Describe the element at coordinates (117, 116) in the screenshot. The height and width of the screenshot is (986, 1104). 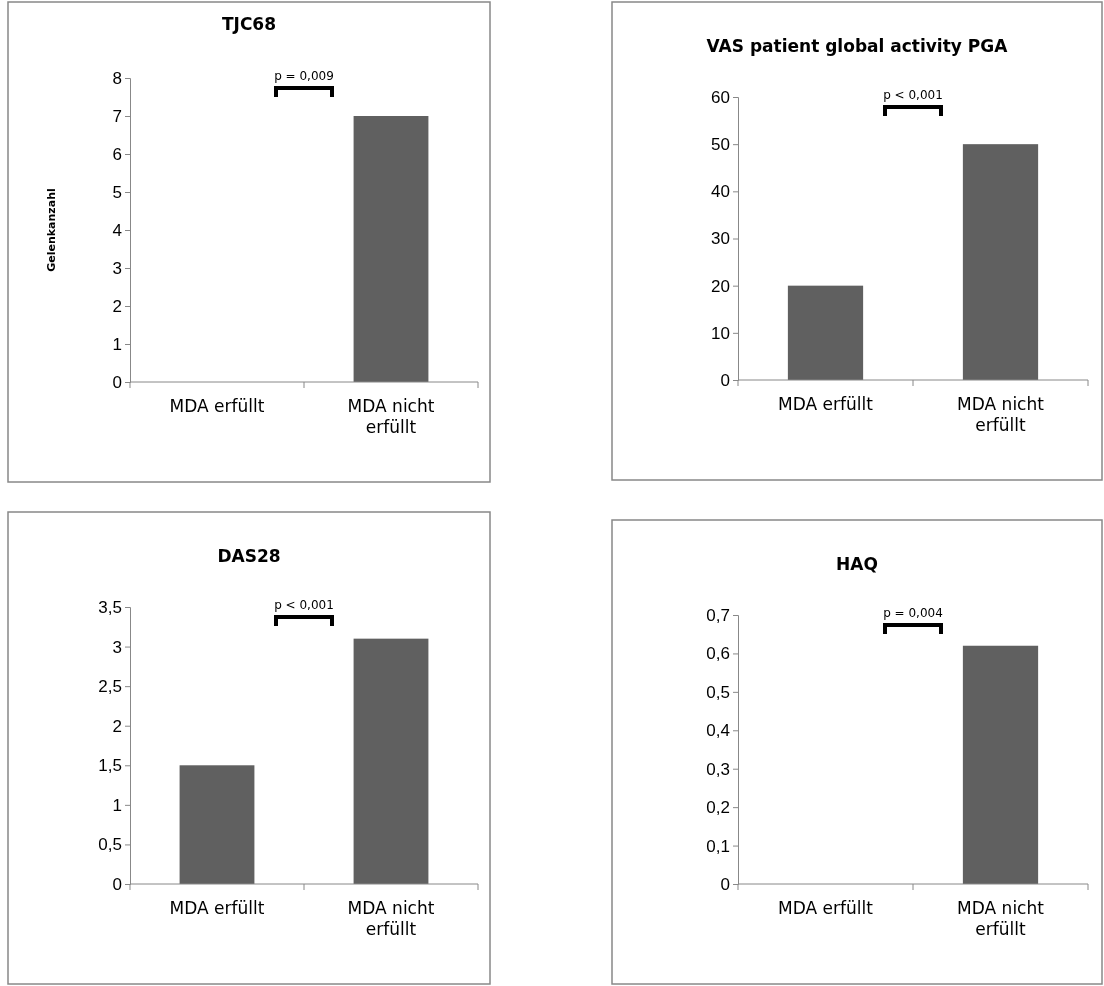
I see `y-tick-label: 7` at that location.